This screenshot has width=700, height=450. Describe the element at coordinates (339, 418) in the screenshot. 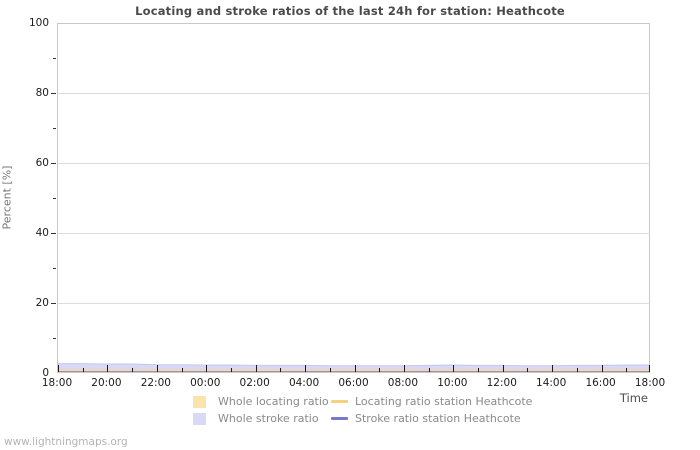

I see `legend-swatch-stroke-station` at that location.